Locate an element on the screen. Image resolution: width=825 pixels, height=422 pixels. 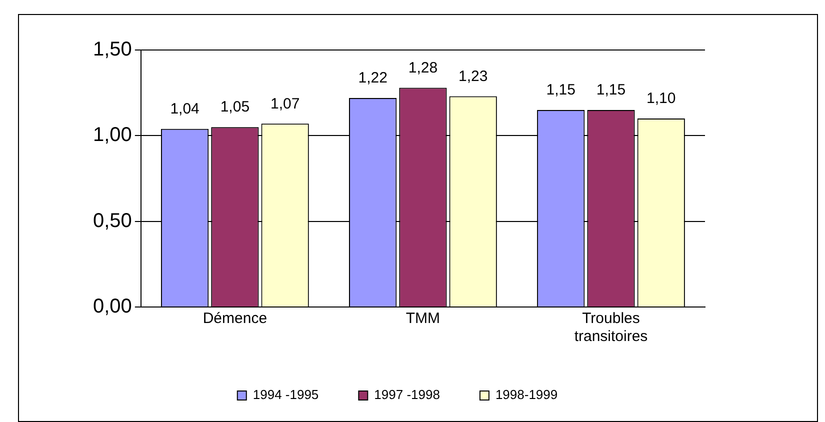
data-label: 1,23 is located at coordinates (473, 76).